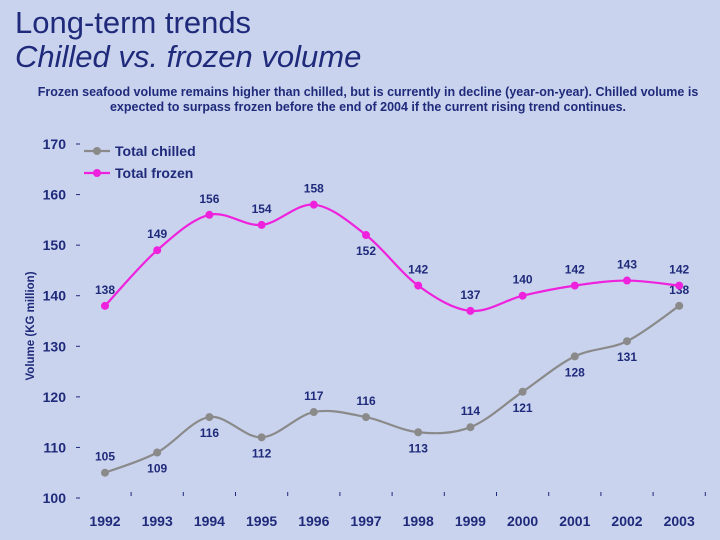 The image size is (720, 540). I want to click on x-tick-label-1996: 1996, so click(313, 521).